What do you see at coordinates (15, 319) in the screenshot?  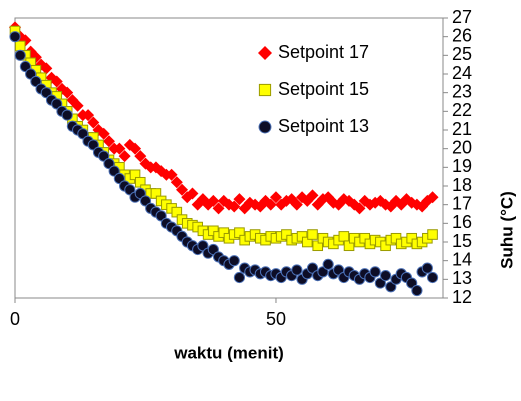 I see `x-tick-label: 0` at bounding box center [15, 319].